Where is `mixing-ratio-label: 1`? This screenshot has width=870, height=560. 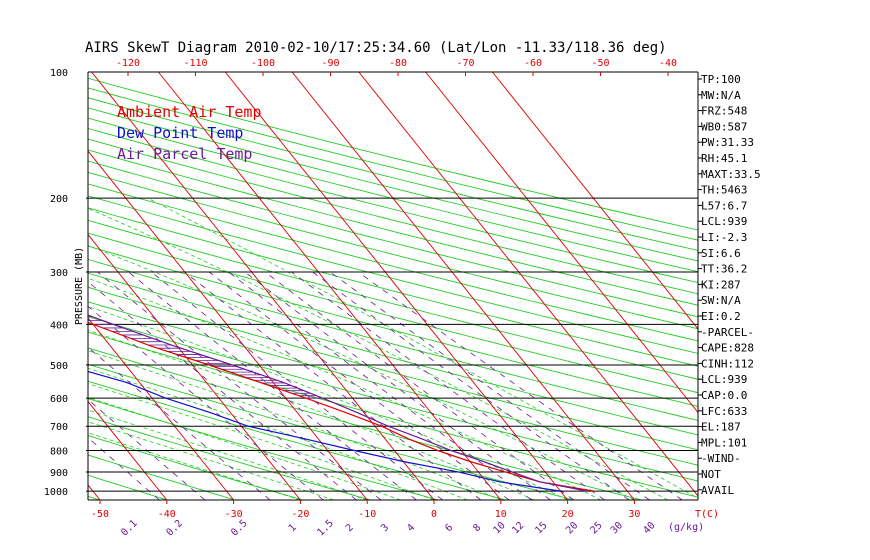
mixing-ratio-label: 1 is located at coordinates (293, 528).